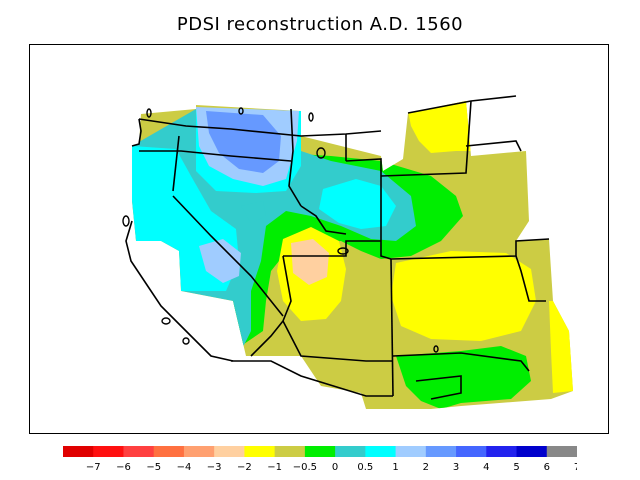 The width and height of the screenshot is (640, 480). Describe the element at coordinates (463, 377) in the screenshot. I see `region-green-south` at that location.